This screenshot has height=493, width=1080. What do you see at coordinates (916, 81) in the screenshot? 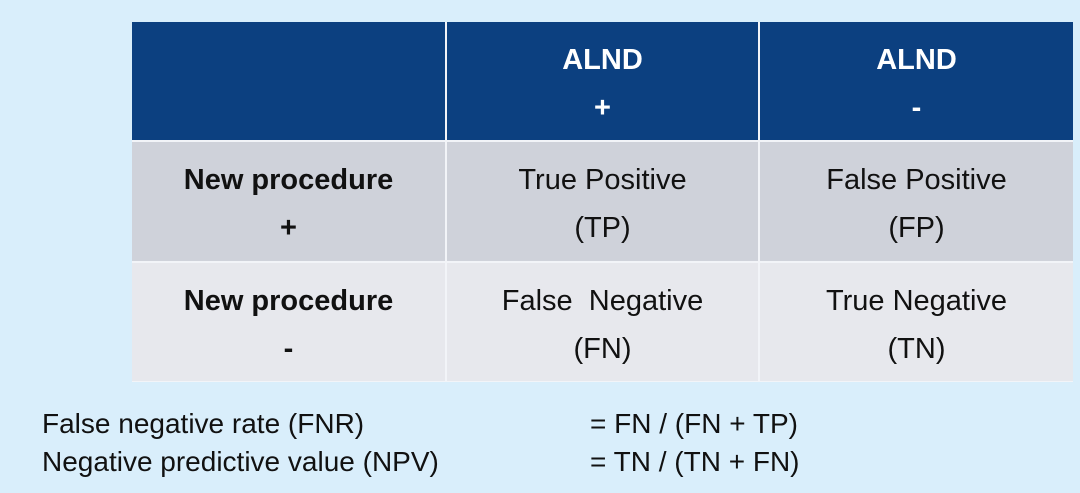
I see `header-alnd-negative: ALND -` at bounding box center [916, 81].